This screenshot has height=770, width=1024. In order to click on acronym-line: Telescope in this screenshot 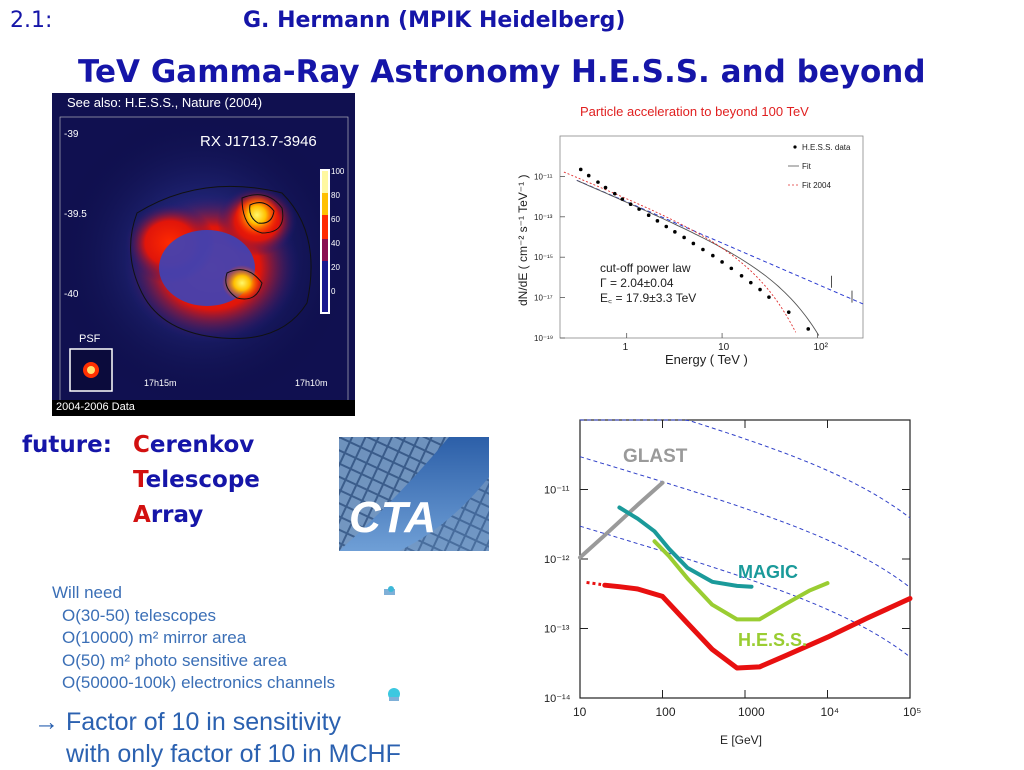, I will do `click(196, 480)`.